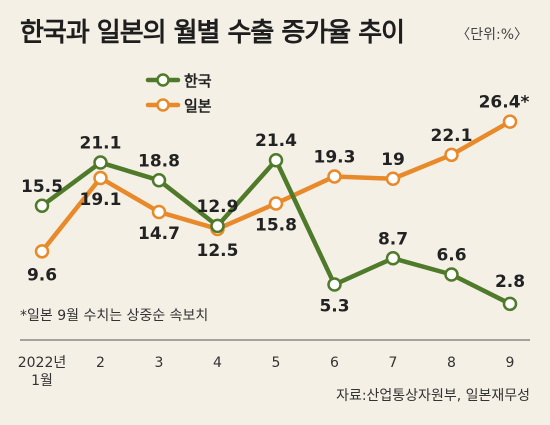  I want to click on data-label-korea: 8.7, so click(393, 239).